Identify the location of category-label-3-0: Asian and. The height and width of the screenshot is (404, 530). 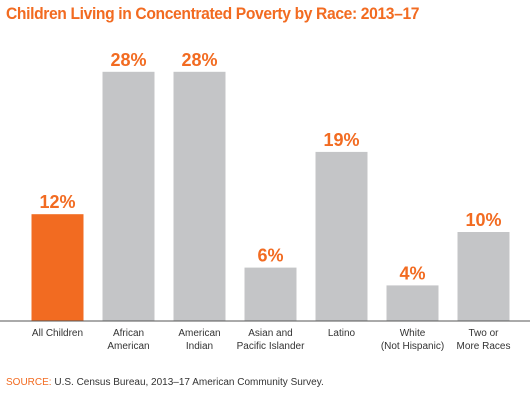
(270, 333).